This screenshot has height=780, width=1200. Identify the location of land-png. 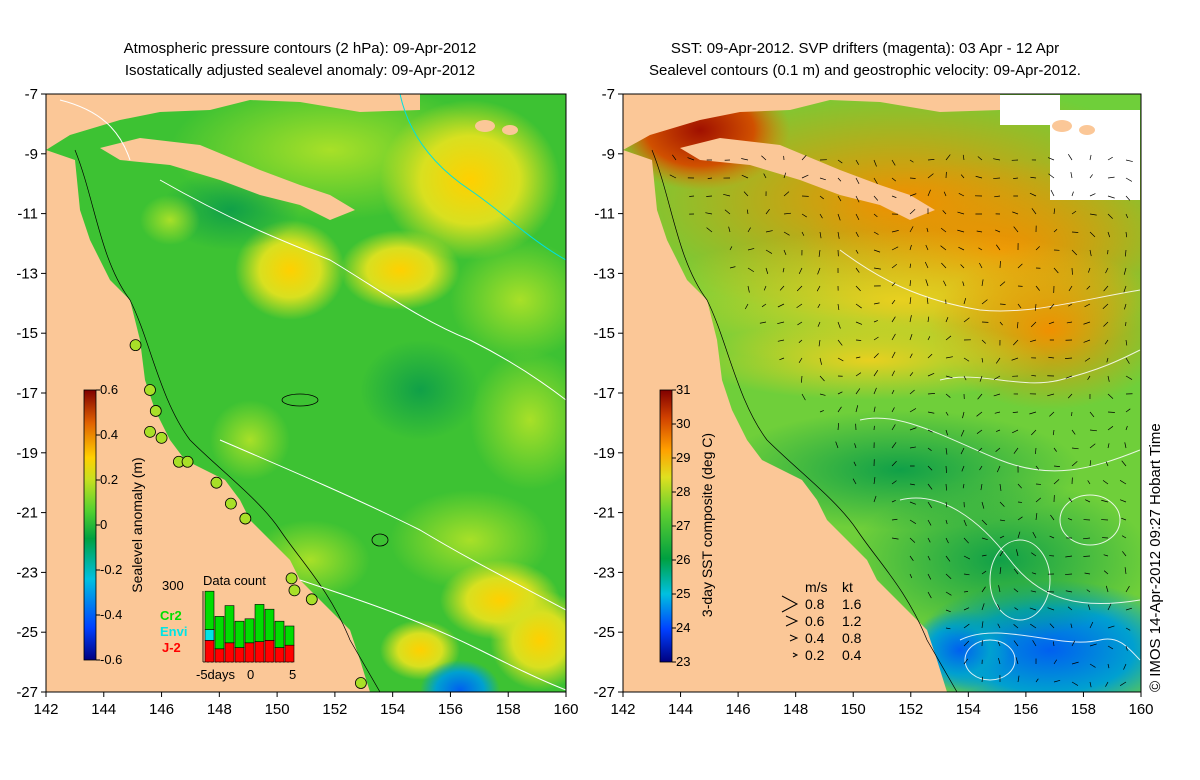
(811, 122).